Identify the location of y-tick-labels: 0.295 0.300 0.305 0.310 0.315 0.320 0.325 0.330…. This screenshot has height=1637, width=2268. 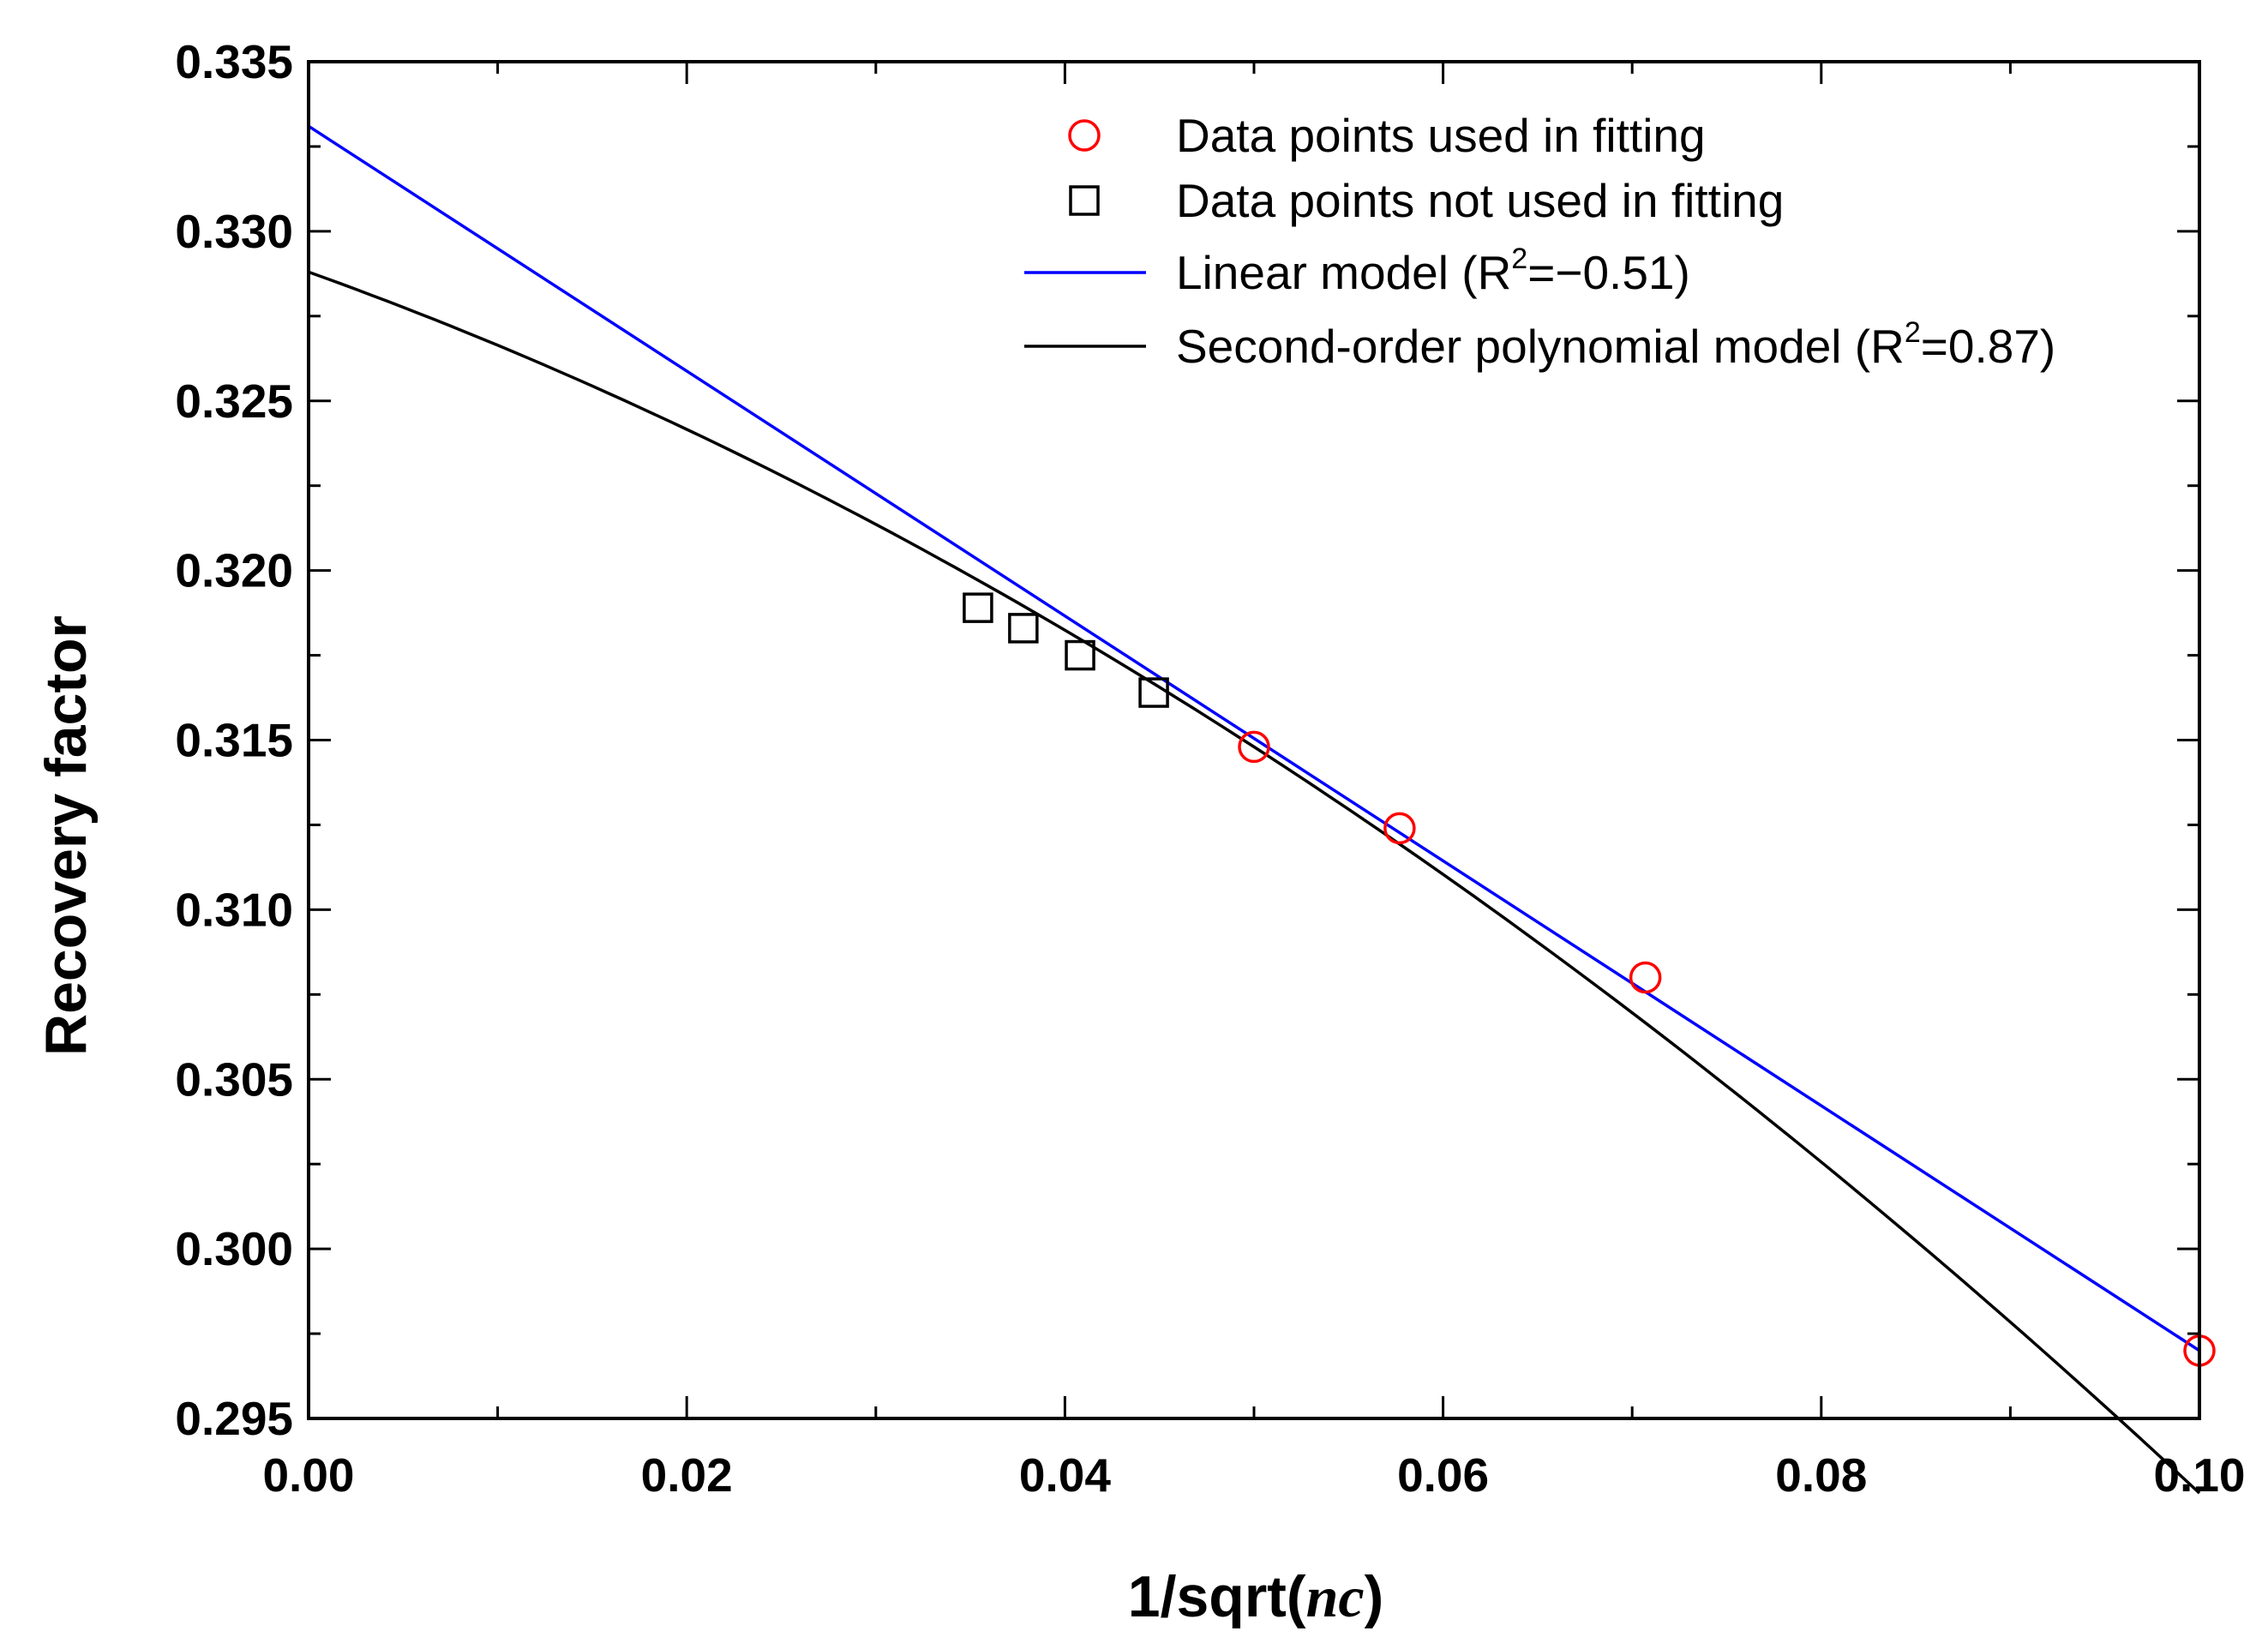
(234, 740).